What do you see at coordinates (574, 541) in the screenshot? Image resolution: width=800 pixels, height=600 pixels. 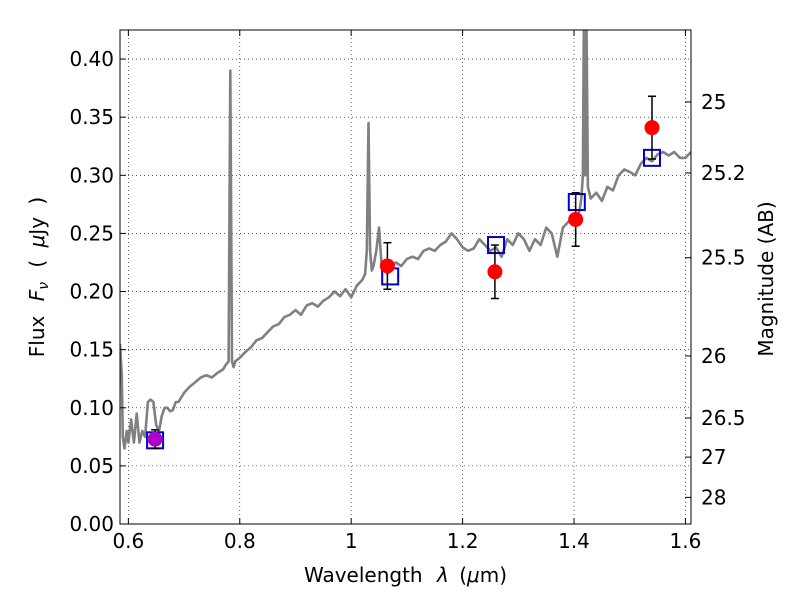 I see `x-tick-label: 1.4` at bounding box center [574, 541].